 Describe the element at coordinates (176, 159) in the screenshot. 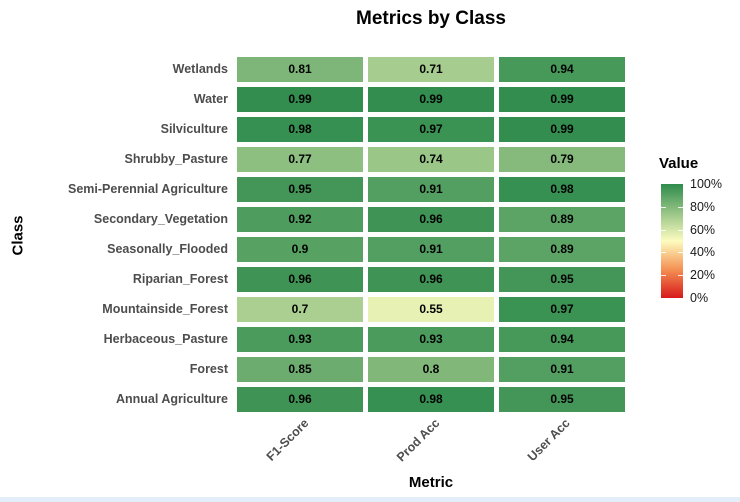

I see `y-axis-label: Shrubby_Pasture` at that location.